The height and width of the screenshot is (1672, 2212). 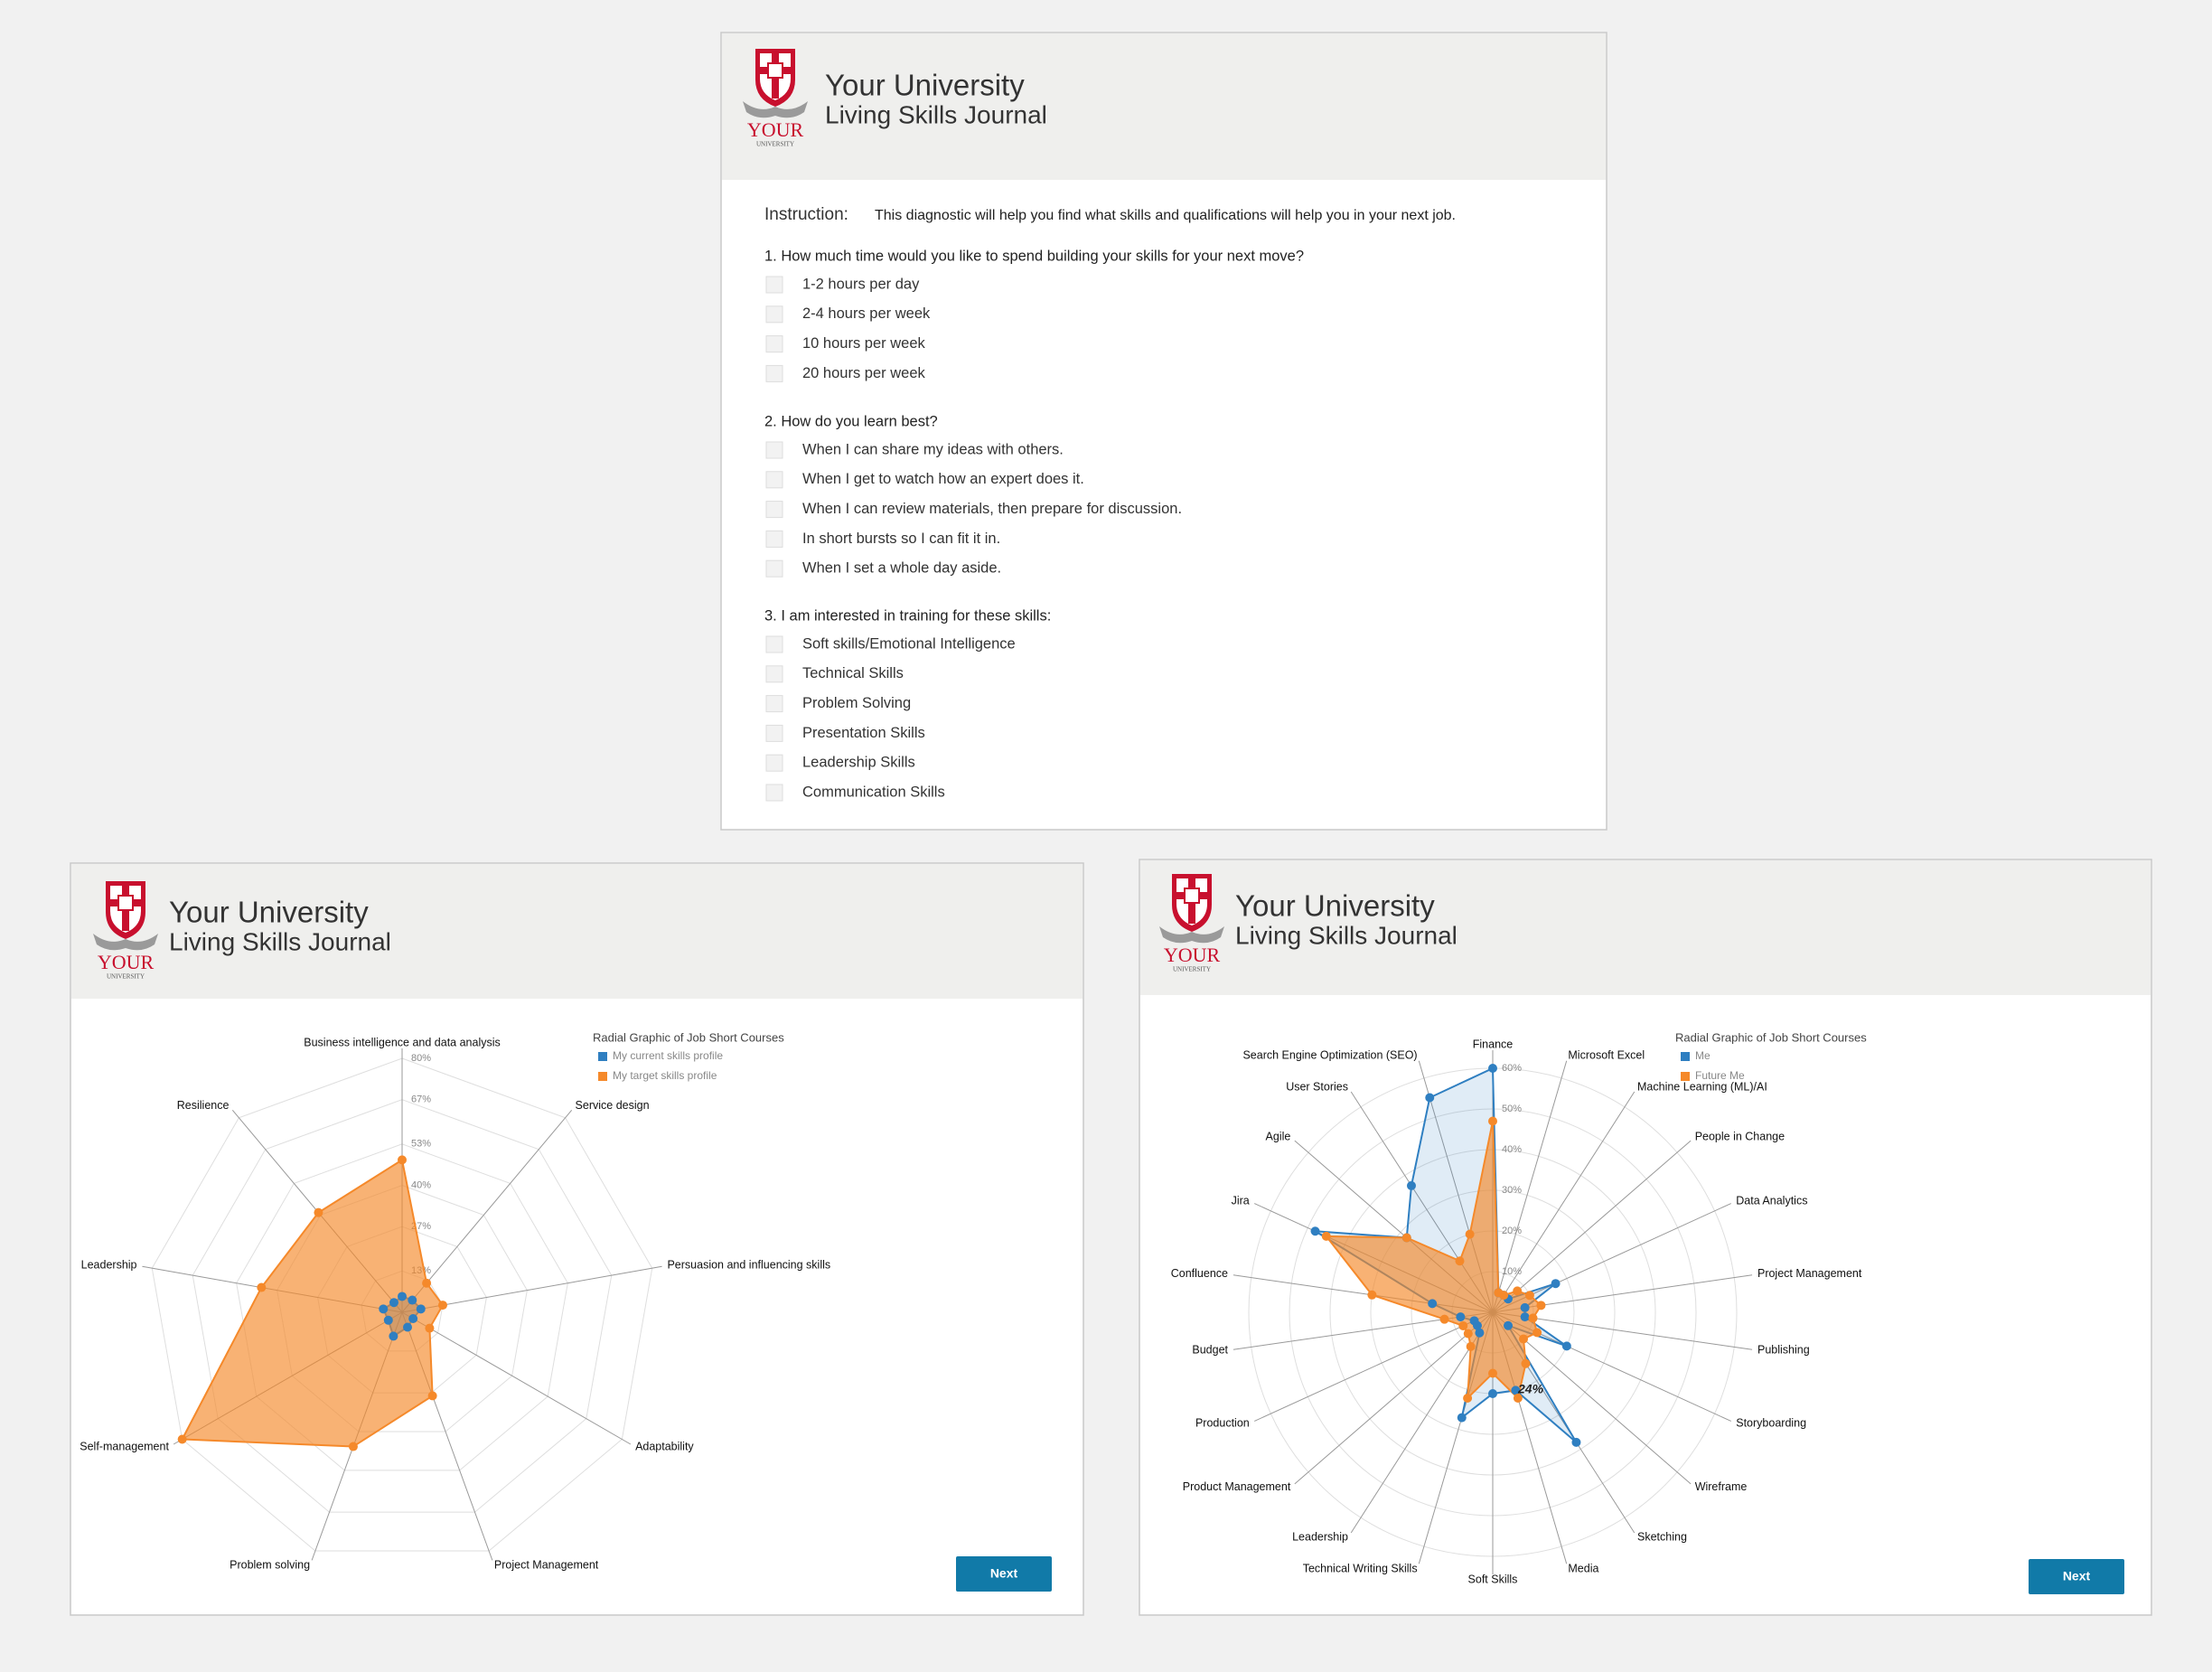 What do you see at coordinates (1702, 1086) in the screenshot?
I see `axis-label: Machine Learning (ML)/AI` at bounding box center [1702, 1086].